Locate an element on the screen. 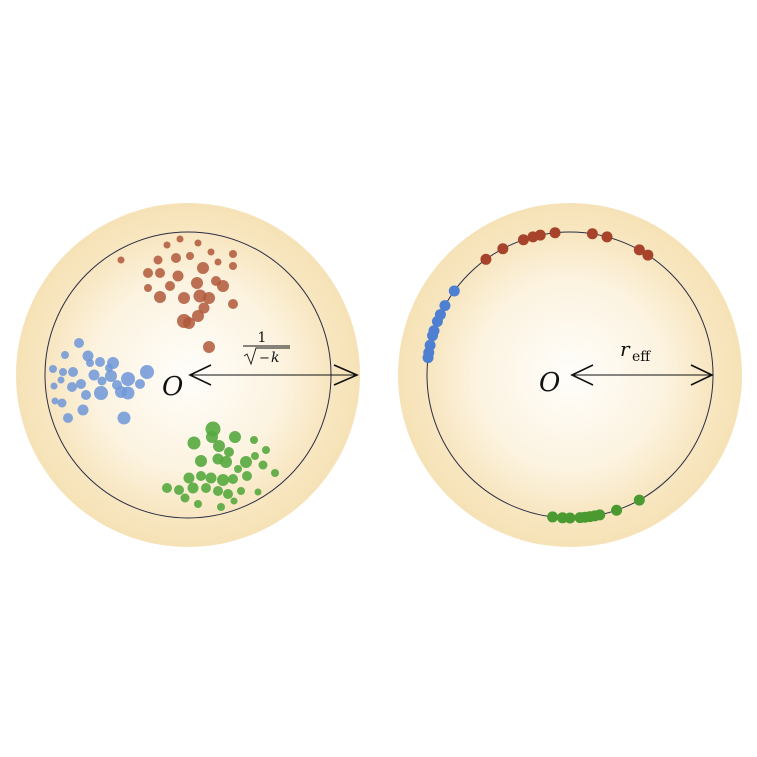 The image size is (757, 757). right-origin-label: O is located at coordinates (549, 383).